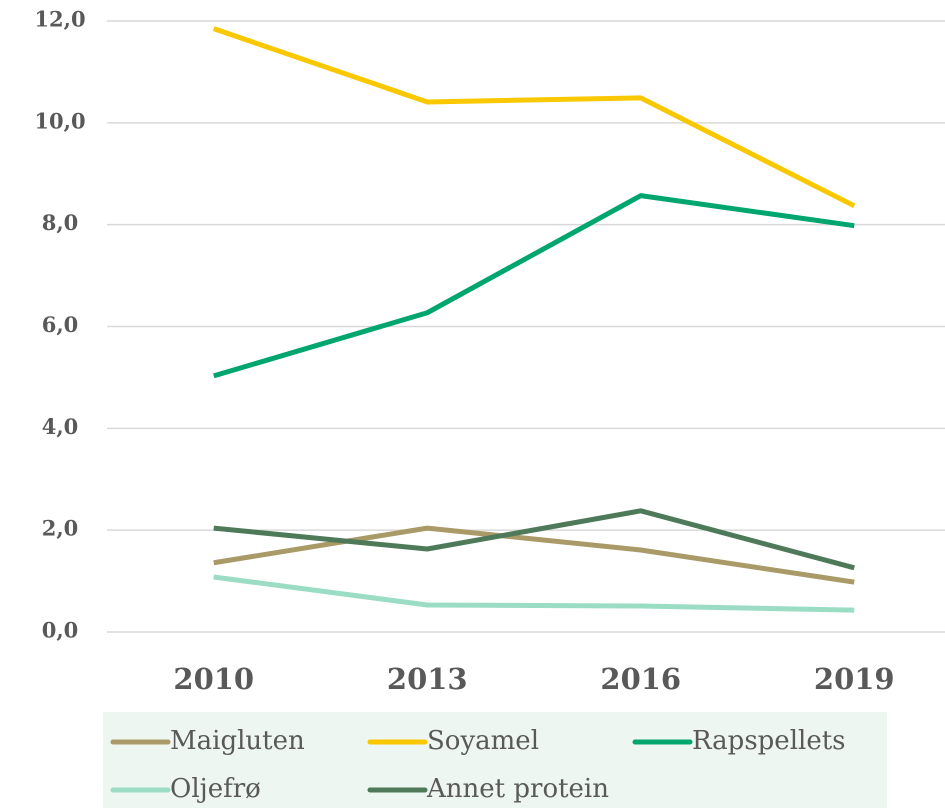 The image size is (945, 808). I want to click on x-tick-label: 2016, so click(640, 679).